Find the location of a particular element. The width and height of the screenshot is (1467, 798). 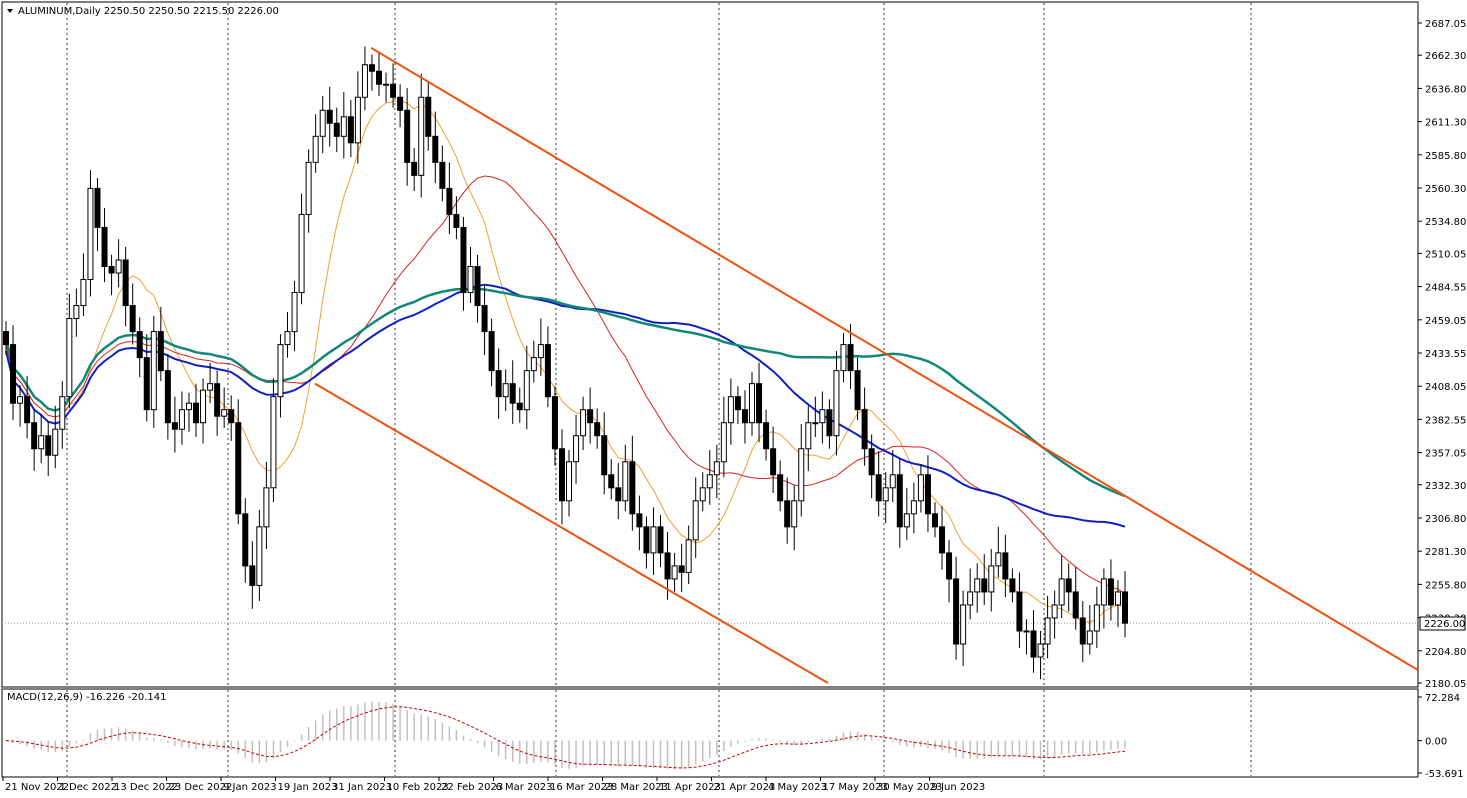

x-tick-label: 21 Nov 2022 is located at coordinates (37, 787).